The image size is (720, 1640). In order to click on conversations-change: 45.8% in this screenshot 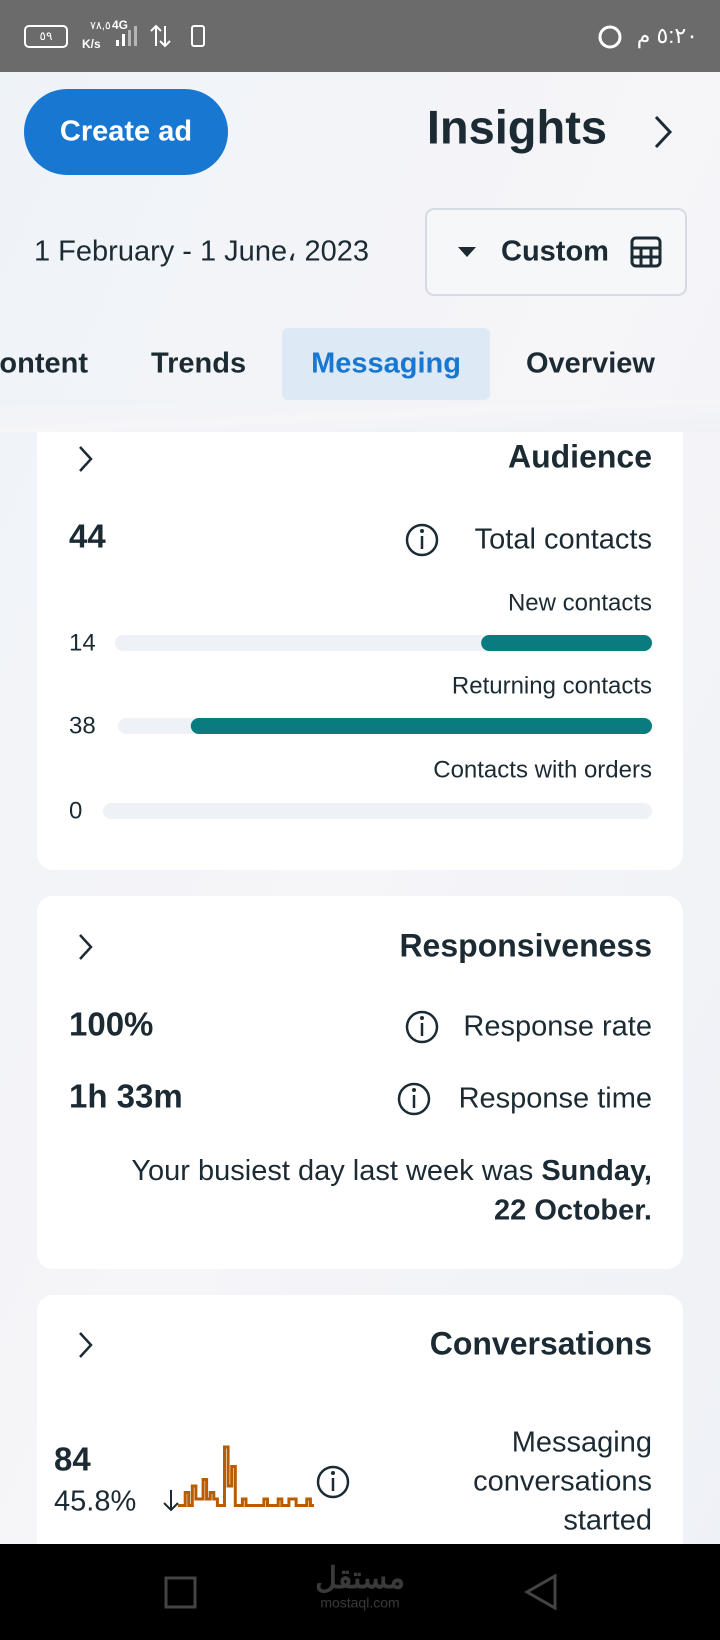, I will do `click(95, 1502)`.